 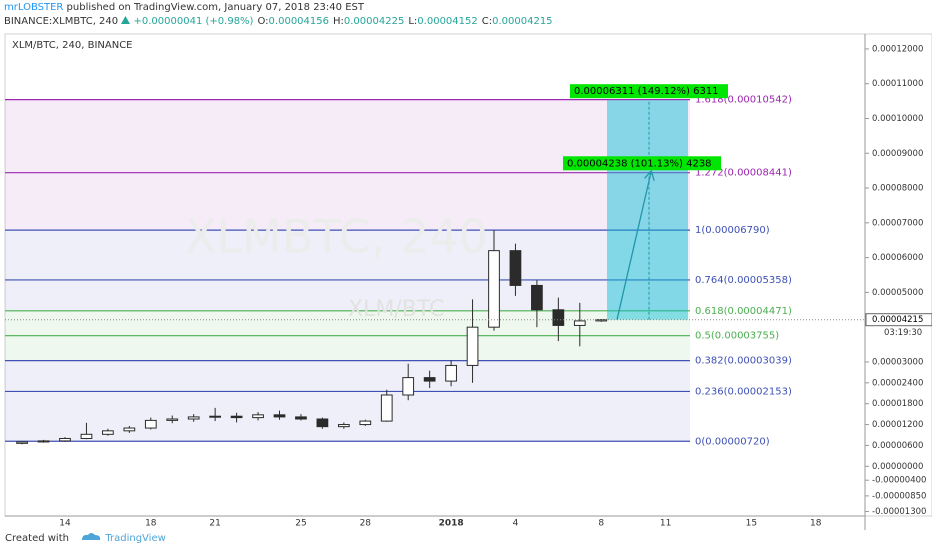 I want to click on y-tick-label: -0.00000400, so click(x=899, y=481).